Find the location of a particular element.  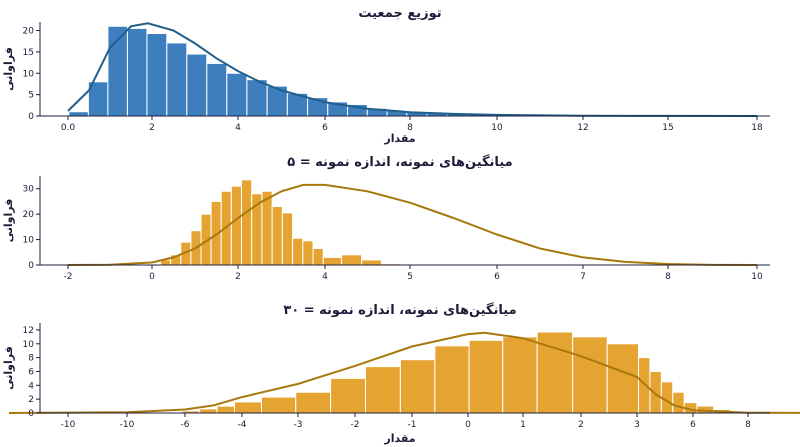

x-tick-label: 7 is located at coordinates (583, 277).